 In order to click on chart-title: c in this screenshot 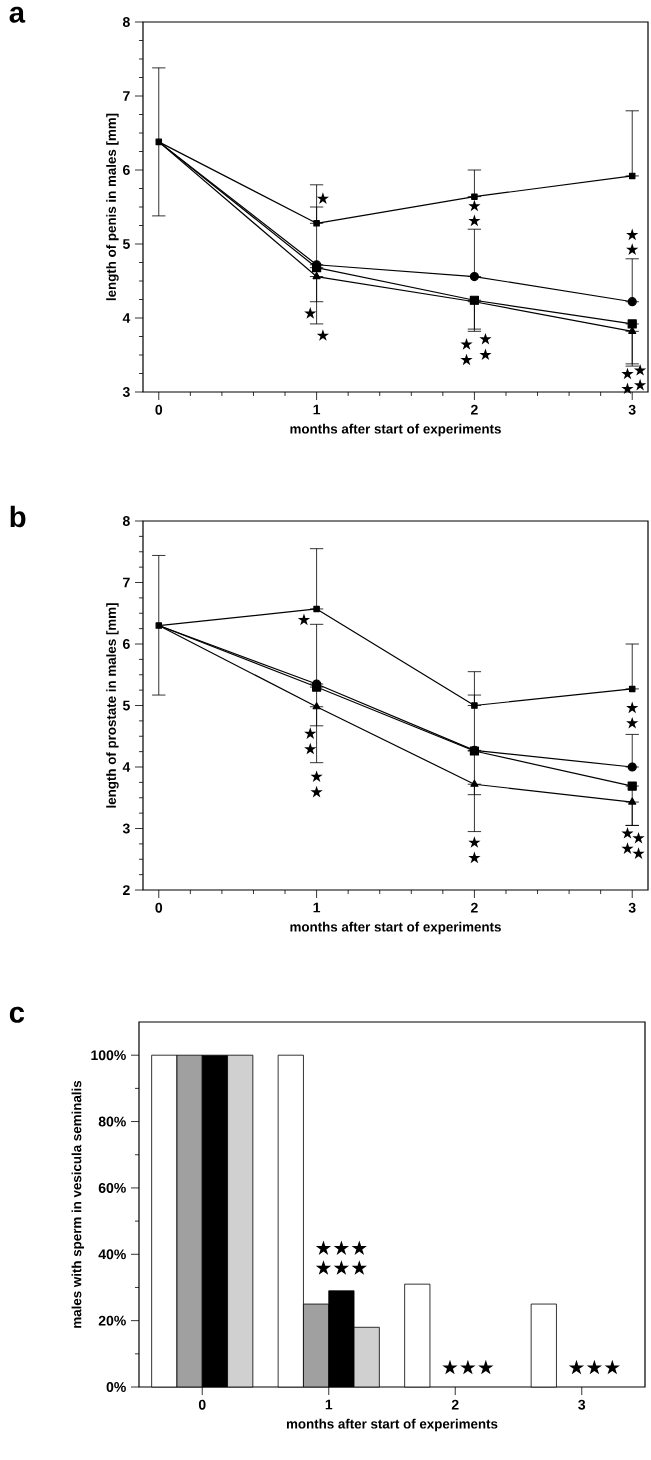, I will do `click(17, 1014)`.